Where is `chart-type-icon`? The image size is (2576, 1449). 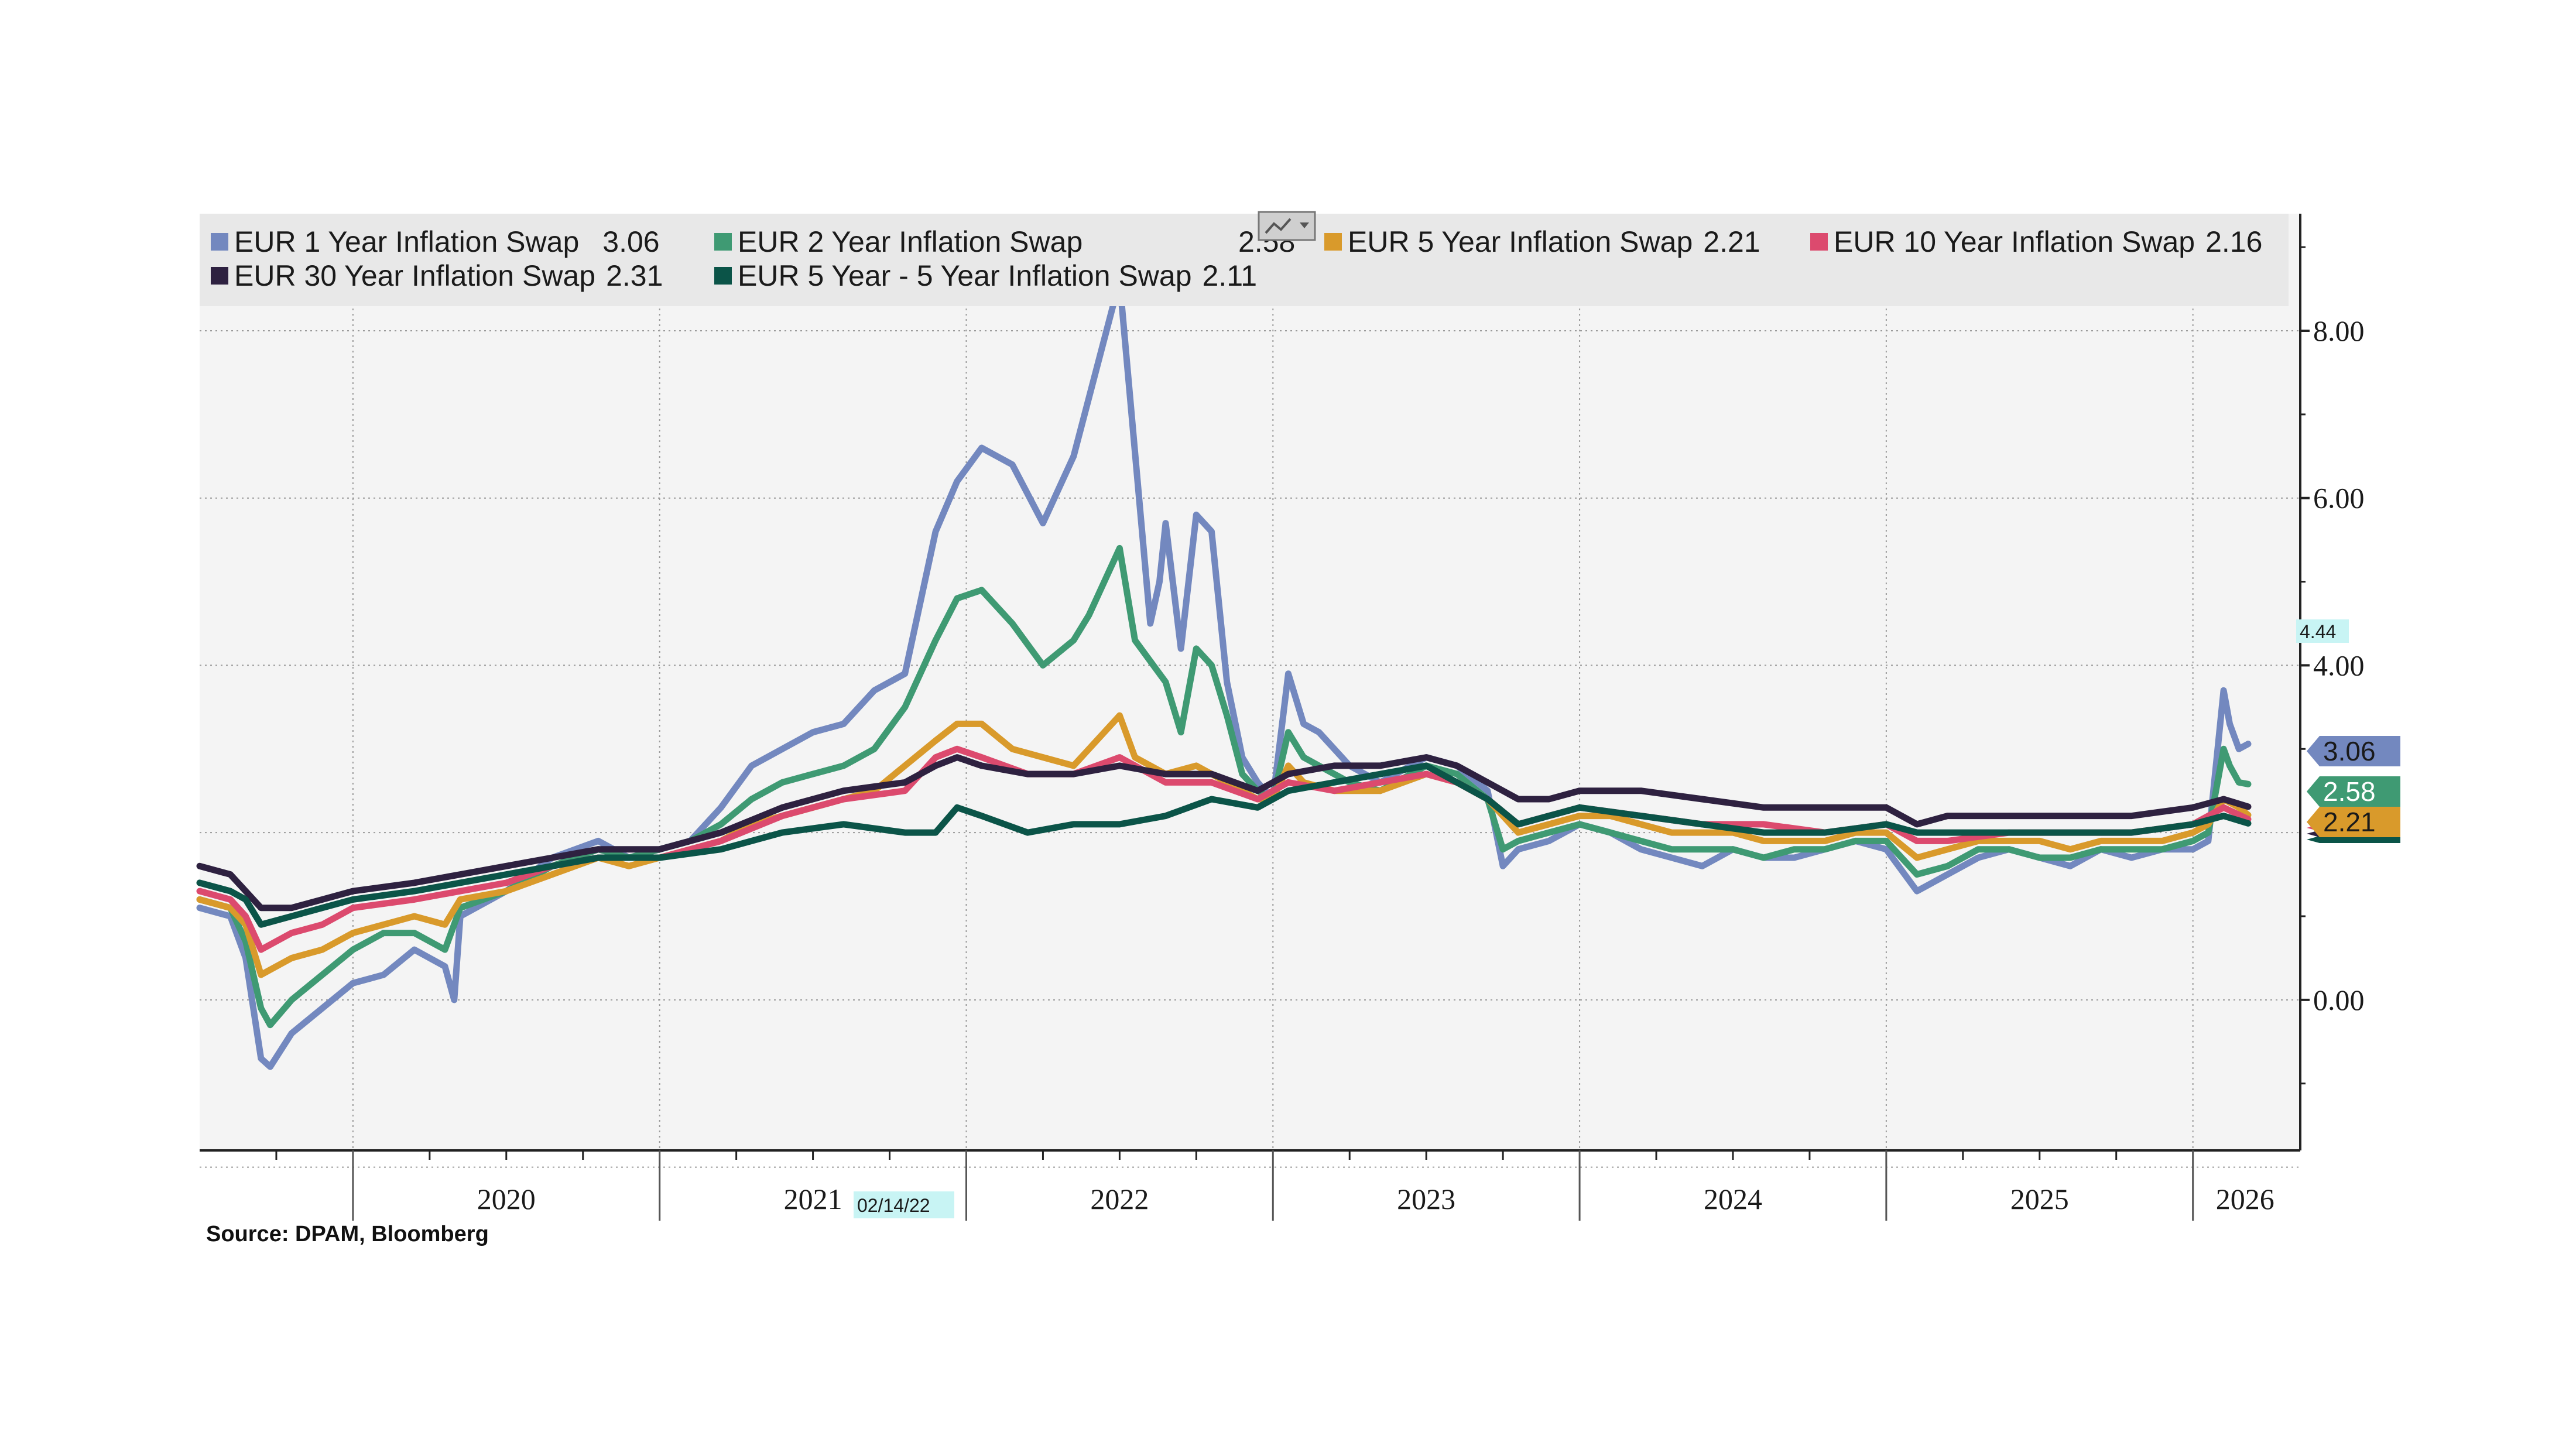
chart-type-icon is located at coordinates (1287, 226).